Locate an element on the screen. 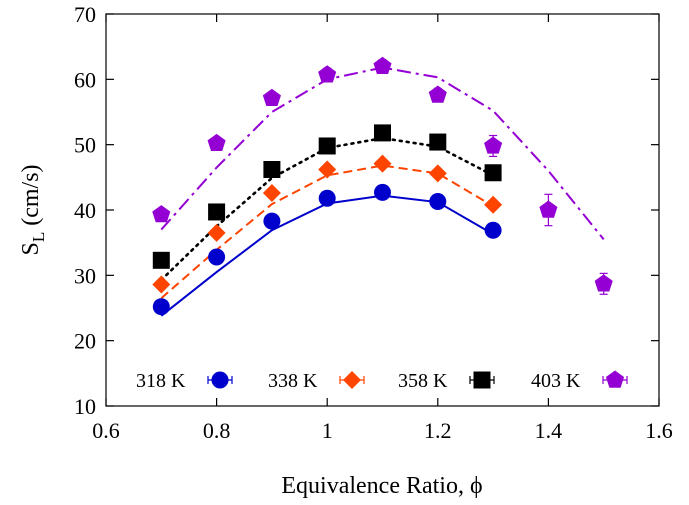 This screenshot has width=689, height=505. legend-label: 358 K is located at coordinates (423, 381).